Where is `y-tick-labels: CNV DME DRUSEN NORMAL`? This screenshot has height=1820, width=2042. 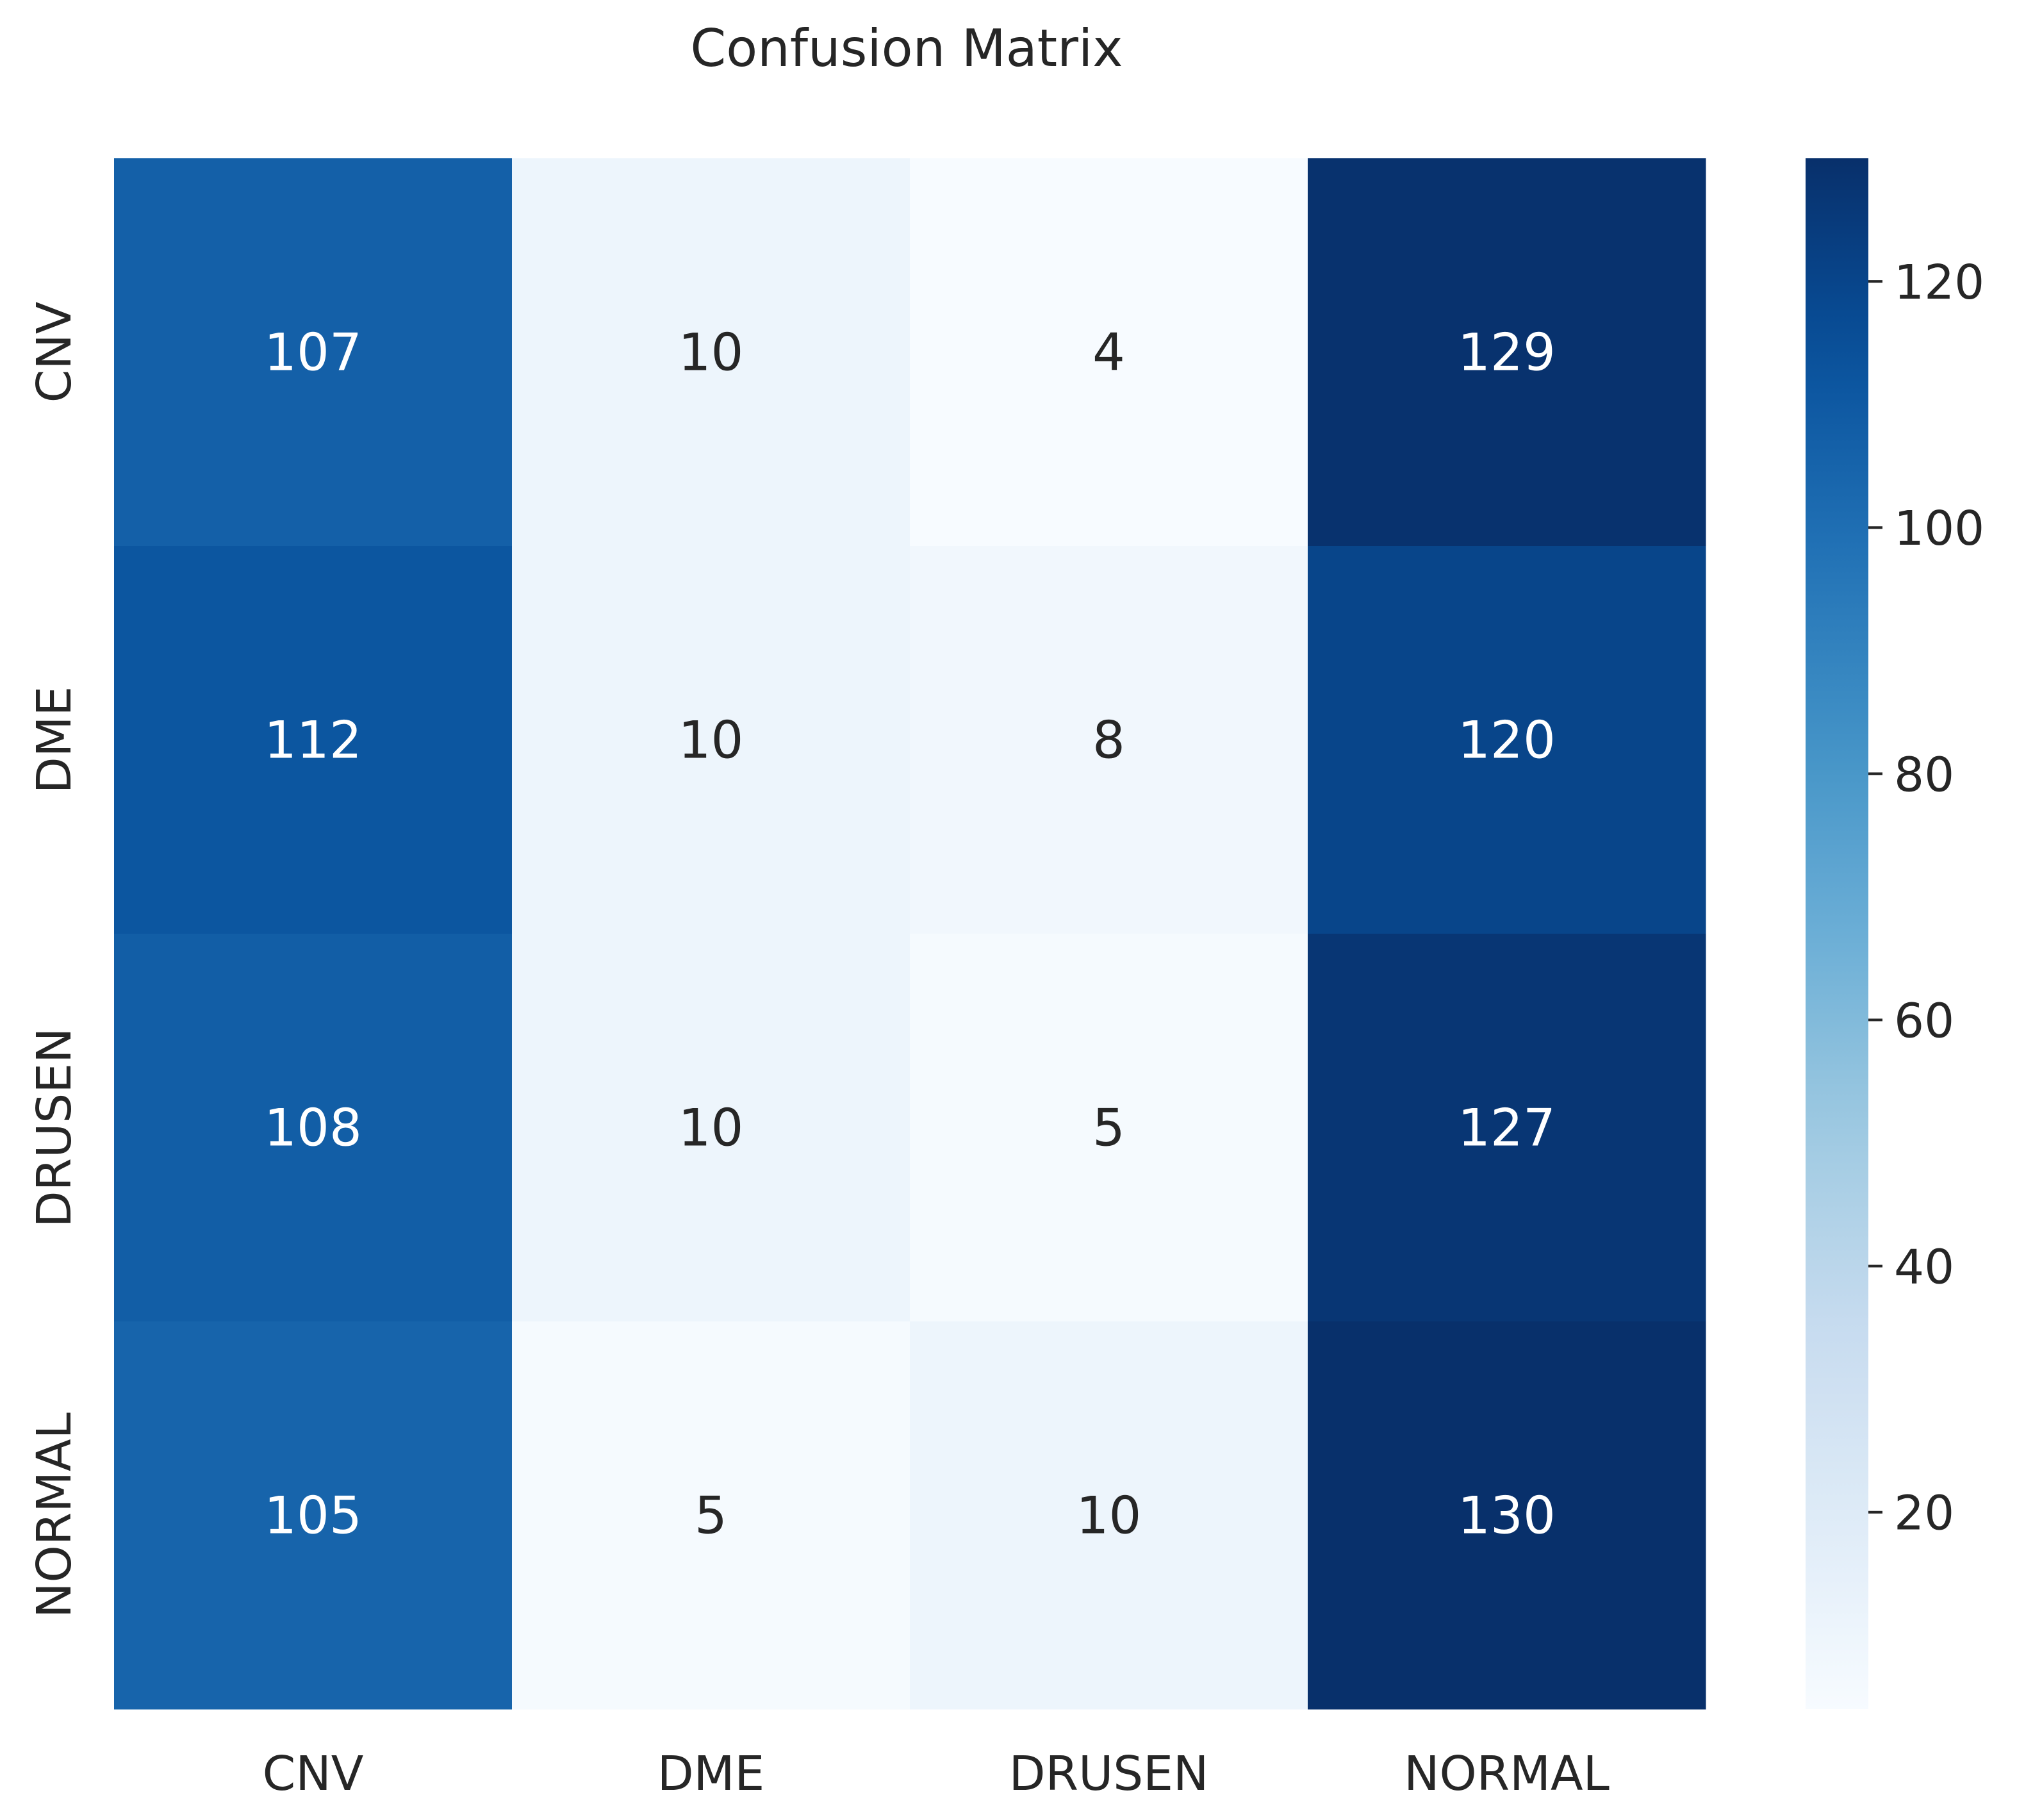 y-tick-labels: CNV DME DRUSEN NORMAL is located at coordinates (54, 960).